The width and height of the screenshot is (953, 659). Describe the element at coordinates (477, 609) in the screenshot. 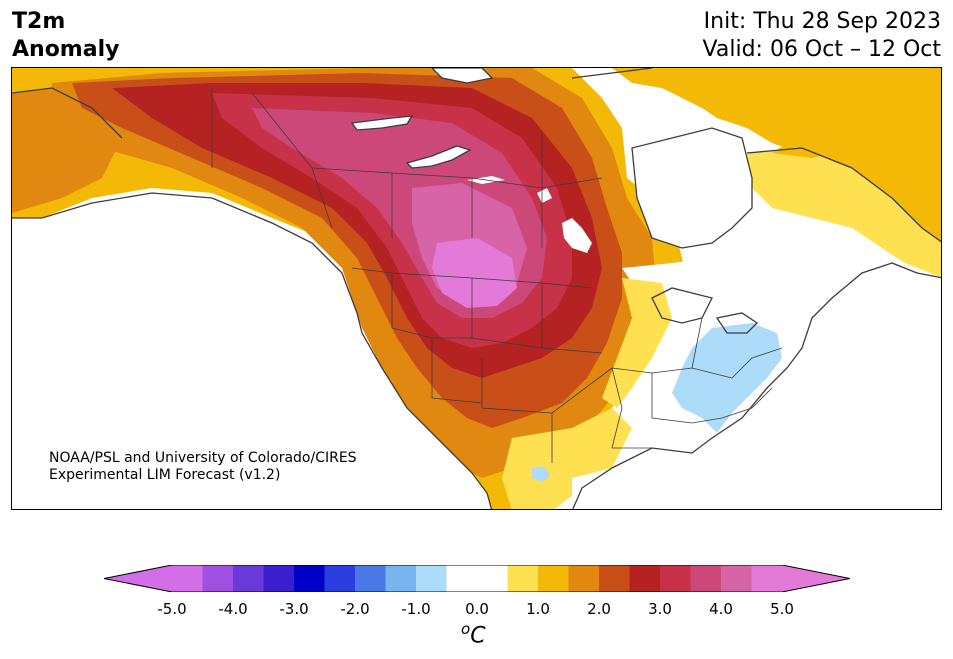

I see `colorbar-tick-label: 0.0` at that location.